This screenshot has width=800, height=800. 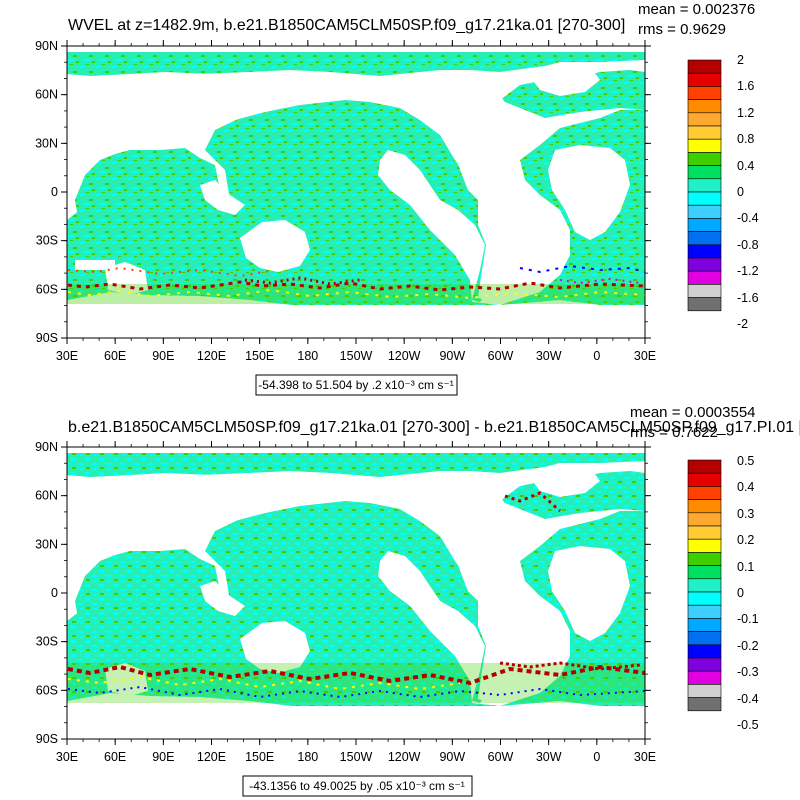 What do you see at coordinates (206, 123) in the screenshot?
I see `land-eurasia` at bounding box center [206, 123].